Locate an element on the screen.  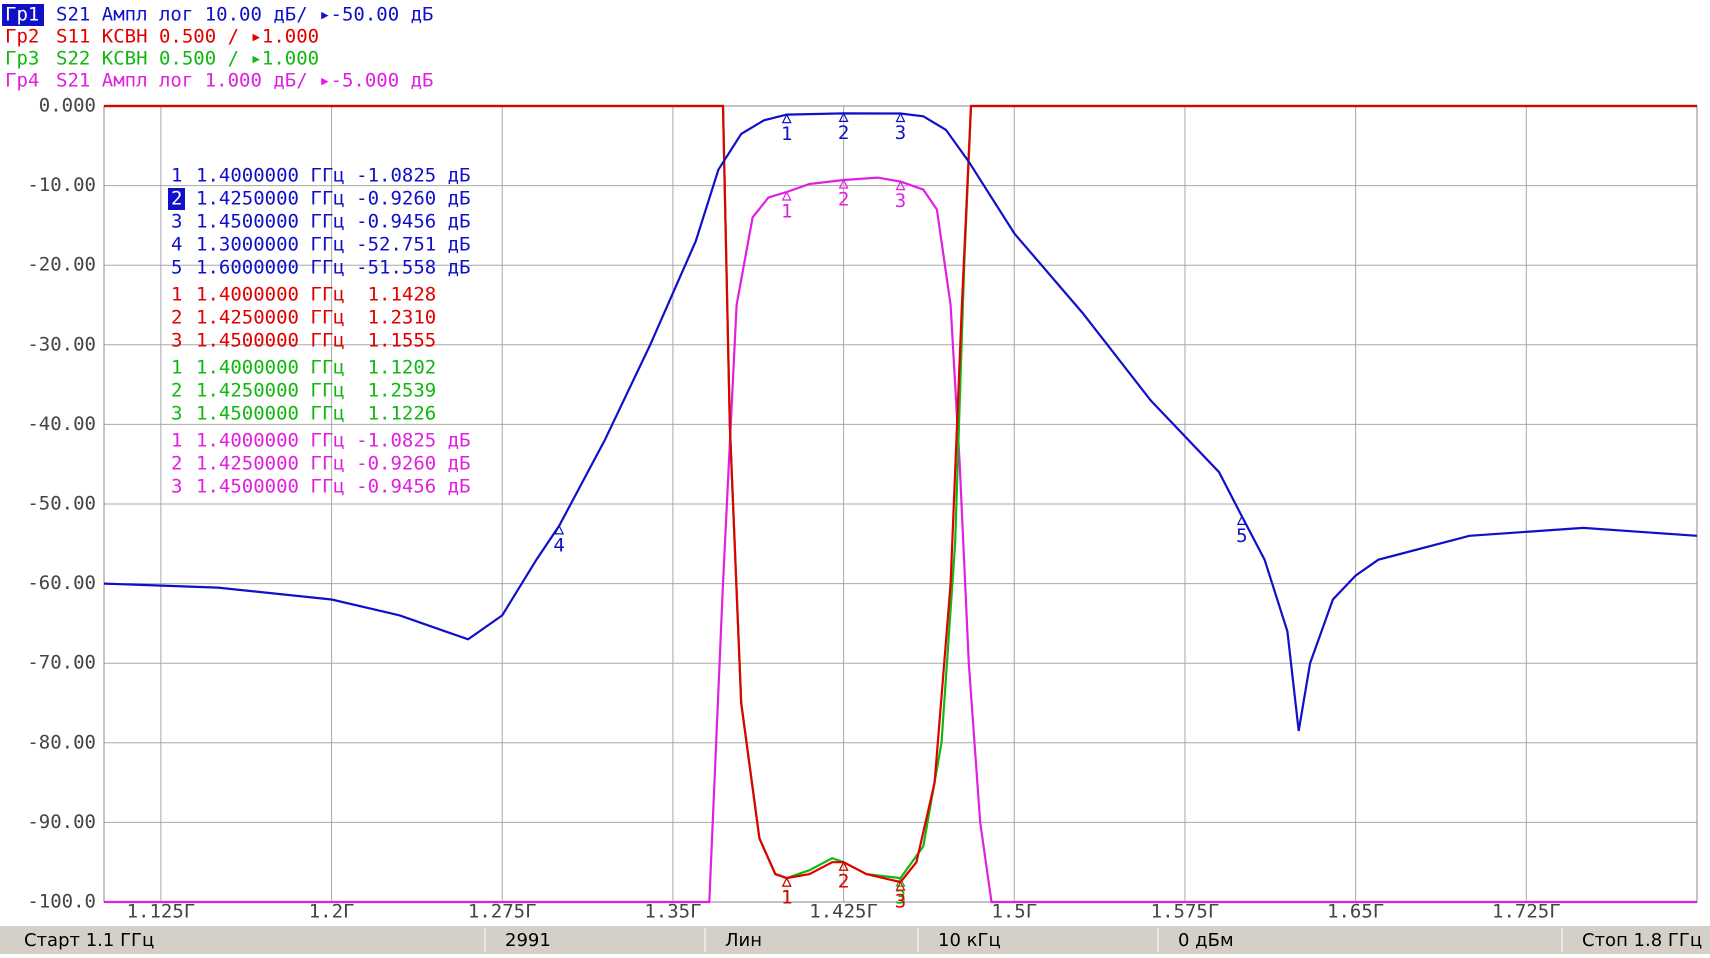
trace-id: Гр4 is located at coordinates (22, 81).